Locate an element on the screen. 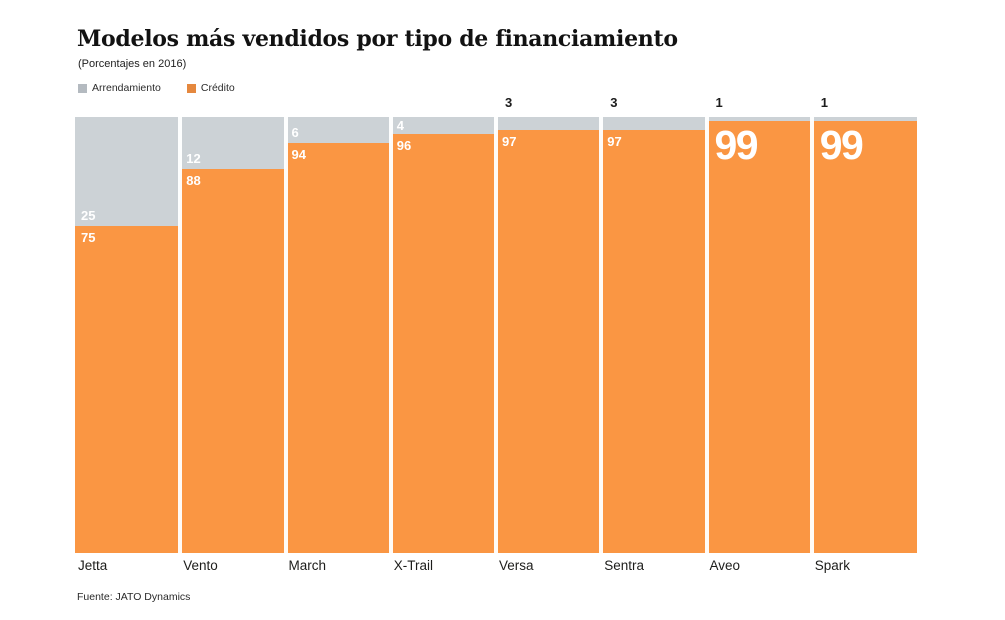  legend-label: Arrendamiento is located at coordinates (126, 88).